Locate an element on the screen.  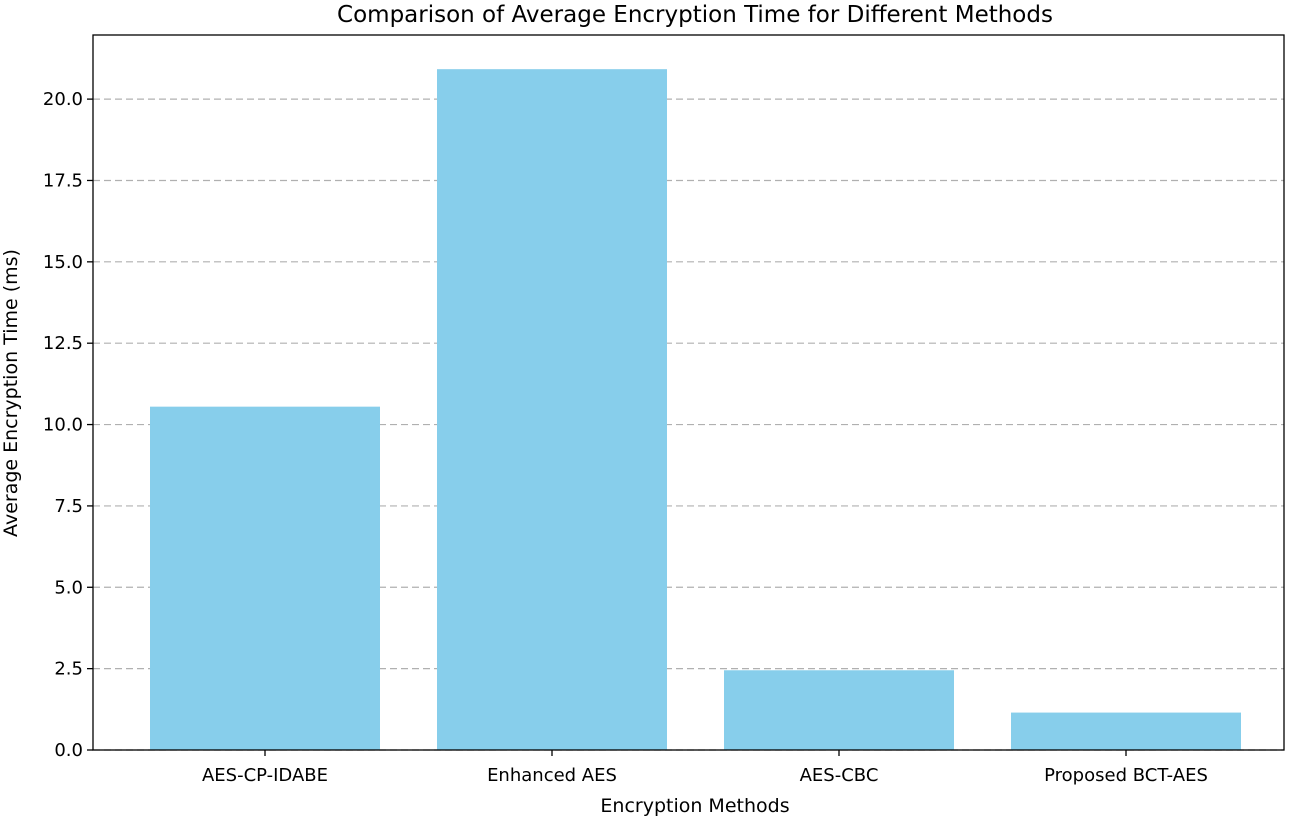
bar-enhanced-aes is located at coordinates (552, 409).